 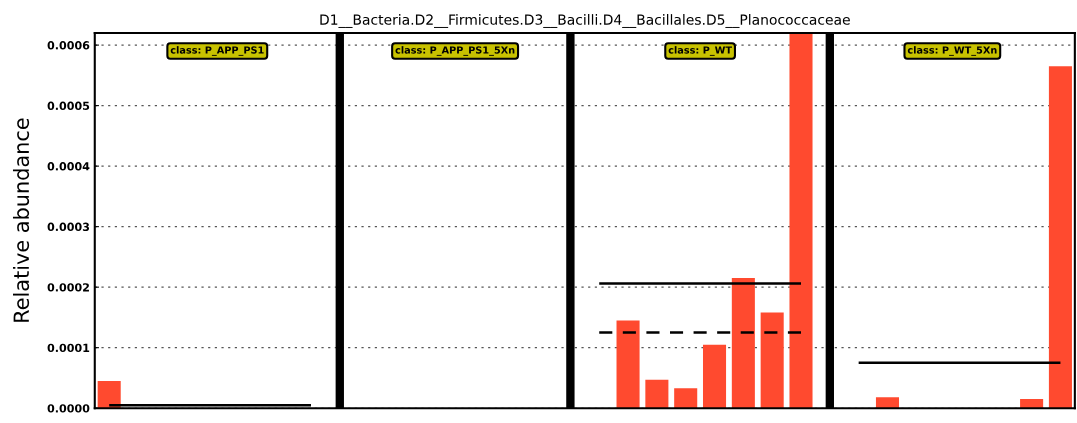 I want to click on y-tick-label: 0.0003, so click(x=68, y=227).